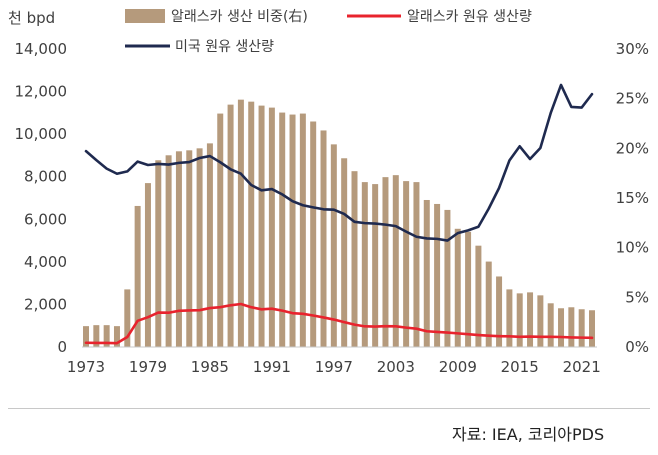 This screenshot has height=455, width=658. What do you see at coordinates (333, 245) in the screenshot?
I see `bar-share-1997` at bounding box center [333, 245].